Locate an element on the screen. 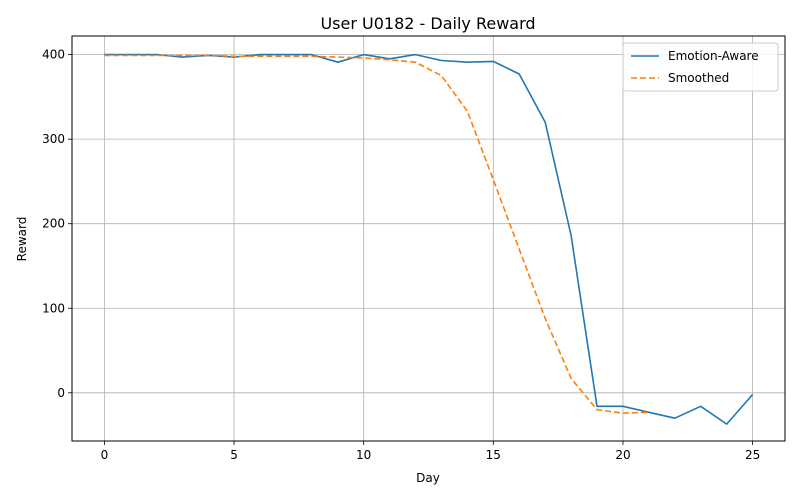 This screenshot has width=800, height=500. y-tick-label: 300 is located at coordinates (53, 139).